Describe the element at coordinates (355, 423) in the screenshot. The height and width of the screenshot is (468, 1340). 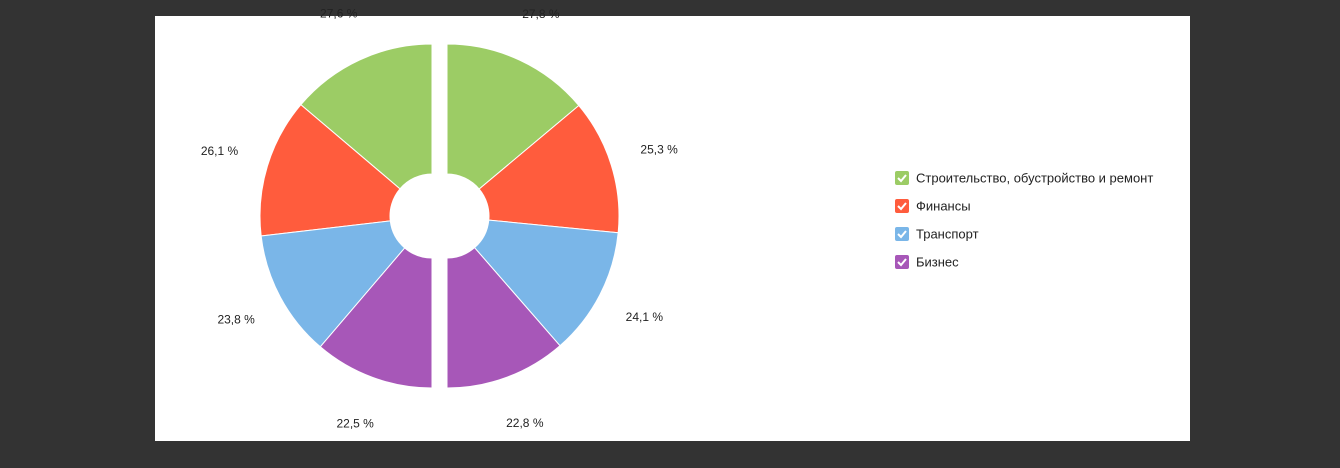
I see `data-label: 22,5 %` at that location.